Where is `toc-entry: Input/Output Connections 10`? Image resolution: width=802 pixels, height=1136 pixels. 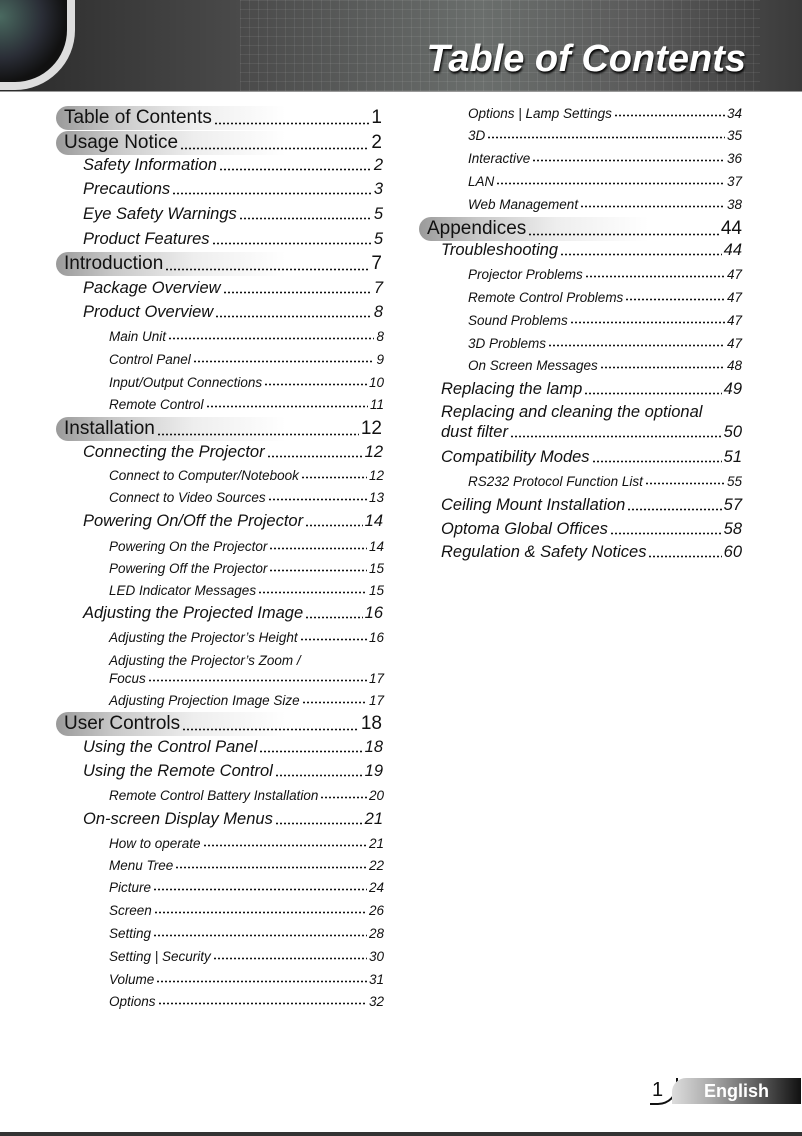 toc-entry: Input/Output Connections 10 is located at coordinates (246, 382).